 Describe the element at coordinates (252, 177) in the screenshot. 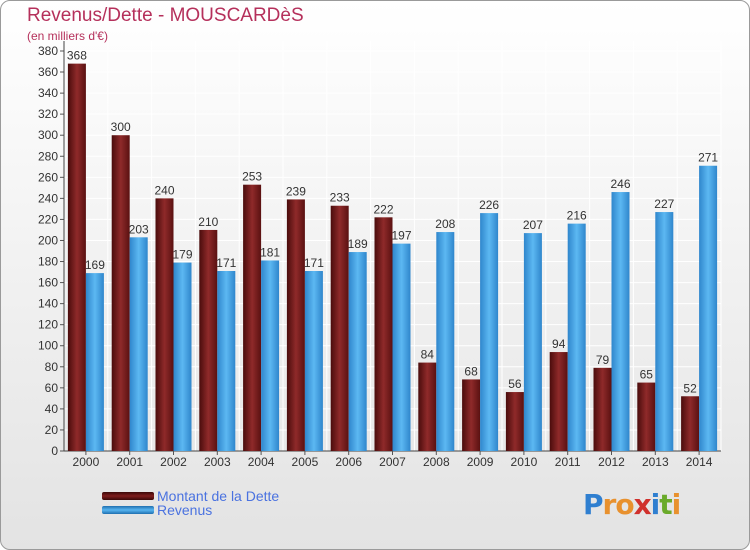

I see `data-label-debt: 253` at that location.